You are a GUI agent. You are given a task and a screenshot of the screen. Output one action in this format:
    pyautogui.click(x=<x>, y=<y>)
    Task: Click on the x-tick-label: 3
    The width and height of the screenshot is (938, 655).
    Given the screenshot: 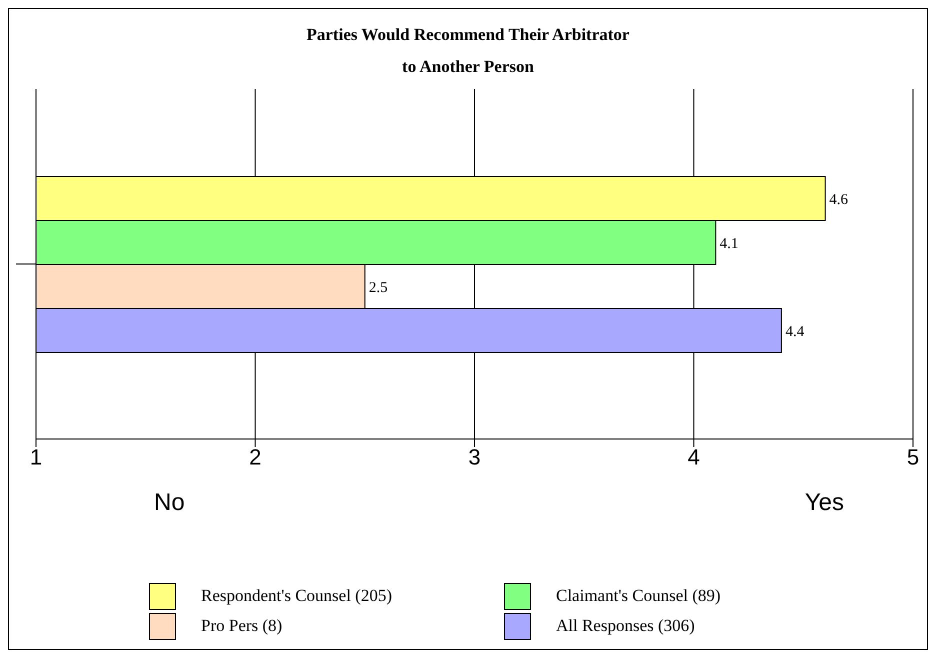 What is the action you would take?
    pyautogui.click(x=474, y=457)
    